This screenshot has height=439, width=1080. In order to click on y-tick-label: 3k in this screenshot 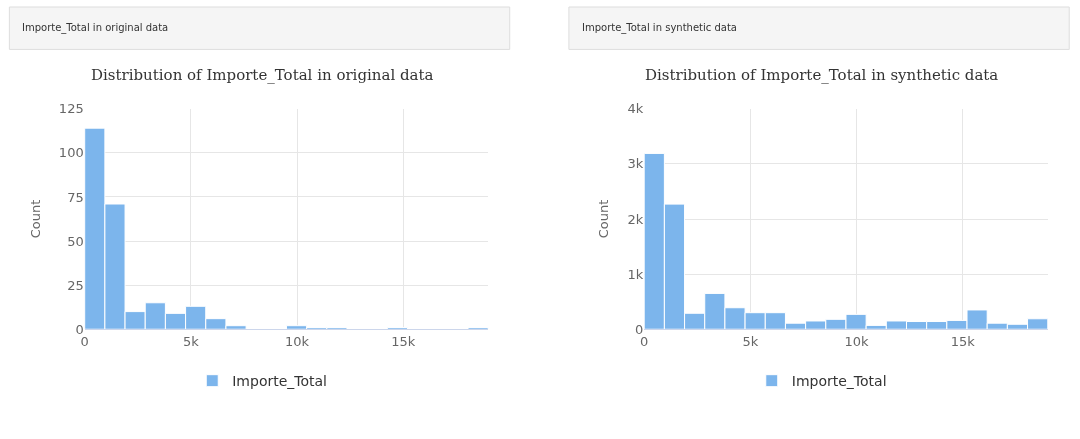, I will do `click(635, 164)`.